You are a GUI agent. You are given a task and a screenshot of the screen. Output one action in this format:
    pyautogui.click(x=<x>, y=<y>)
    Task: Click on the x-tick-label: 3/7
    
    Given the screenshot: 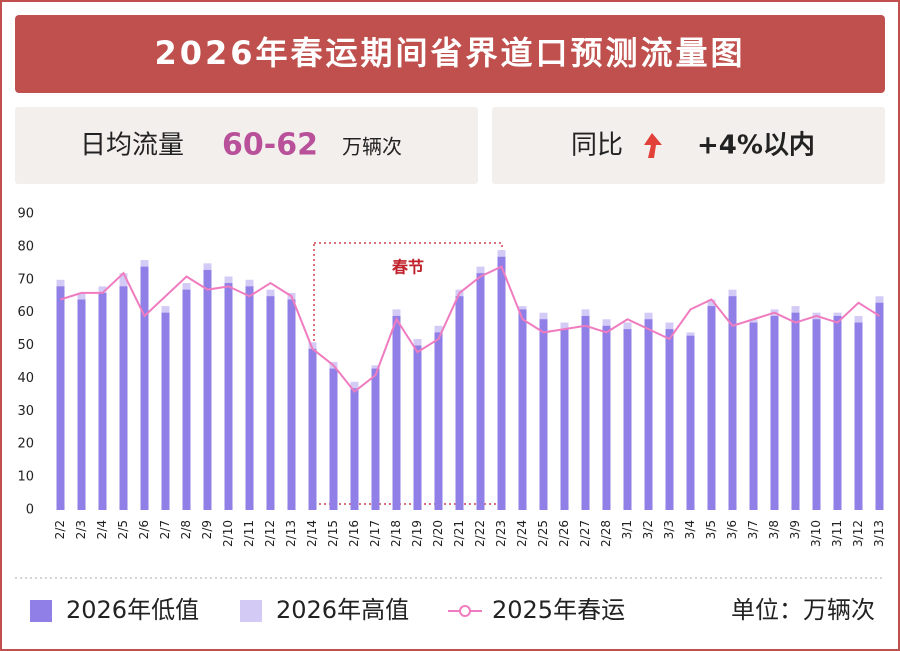 What is the action you would take?
    pyautogui.click(x=753, y=529)
    